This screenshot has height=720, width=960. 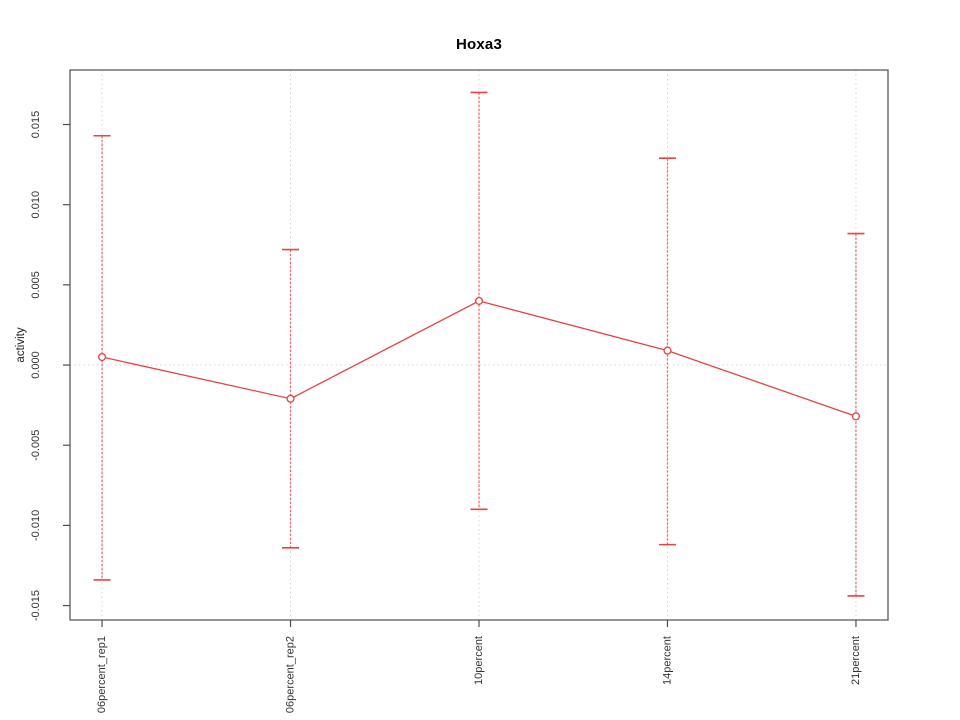 I want to click on x-tick-label: 06percent_rep2, so click(x=290, y=674).